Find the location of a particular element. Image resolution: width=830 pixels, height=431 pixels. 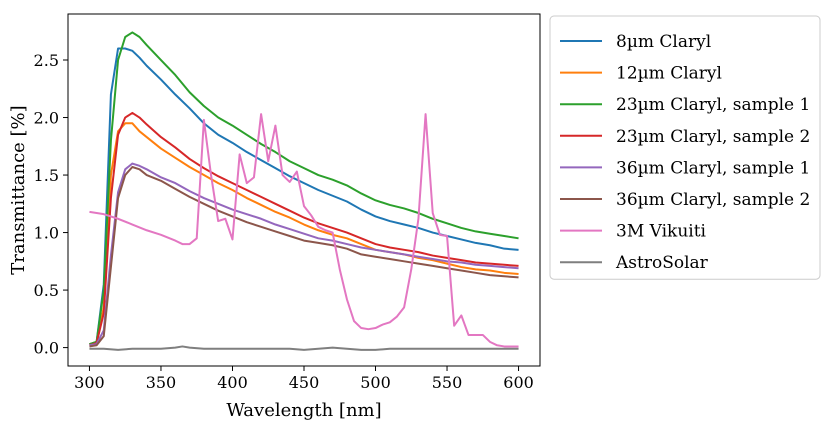

y-tick-label: 0.0 is located at coordinates (46, 348).